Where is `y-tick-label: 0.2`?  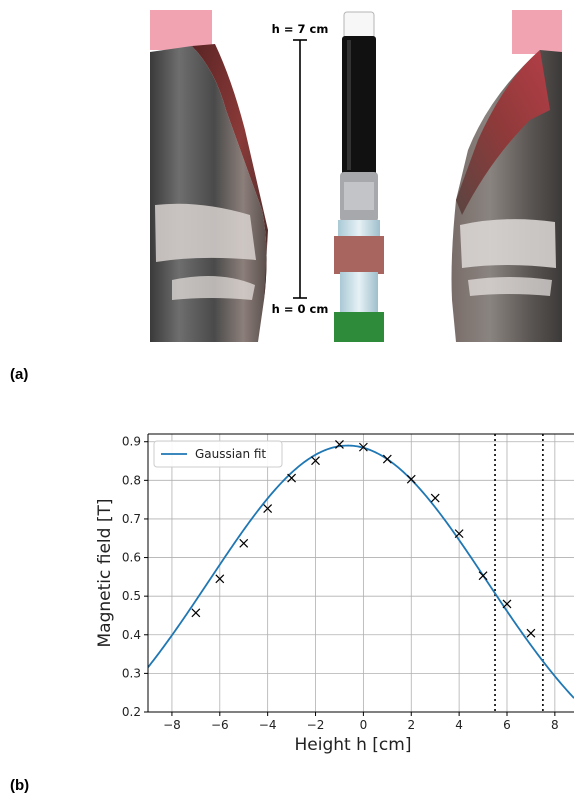
y-tick-label: 0.2 is located at coordinates (131, 712).